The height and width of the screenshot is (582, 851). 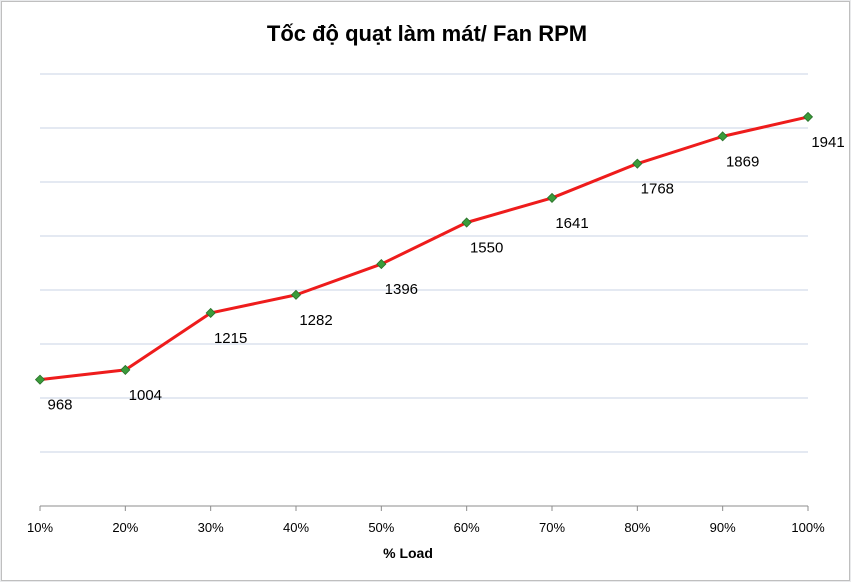 What do you see at coordinates (742, 161) in the screenshot?
I see `data-label: 1869` at bounding box center [742, 161].